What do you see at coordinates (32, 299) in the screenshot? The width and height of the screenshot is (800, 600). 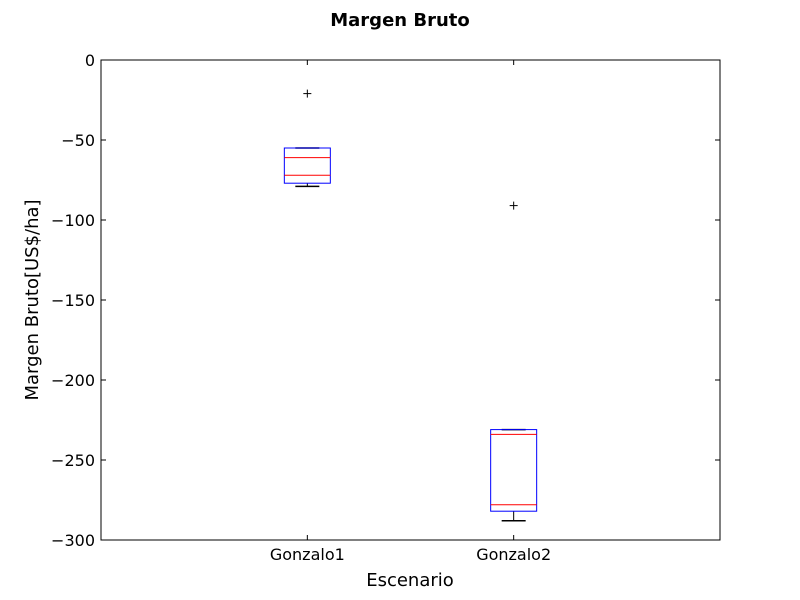 I see `y-axis-label: Margen Bruto[US$/ha]` at bounding box center [32, 299].